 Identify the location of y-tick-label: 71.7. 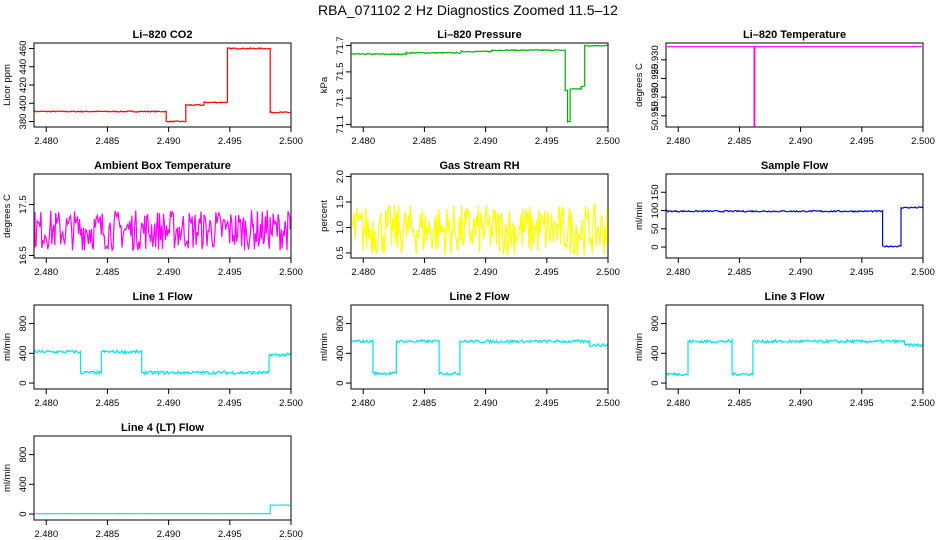
(340, 45).